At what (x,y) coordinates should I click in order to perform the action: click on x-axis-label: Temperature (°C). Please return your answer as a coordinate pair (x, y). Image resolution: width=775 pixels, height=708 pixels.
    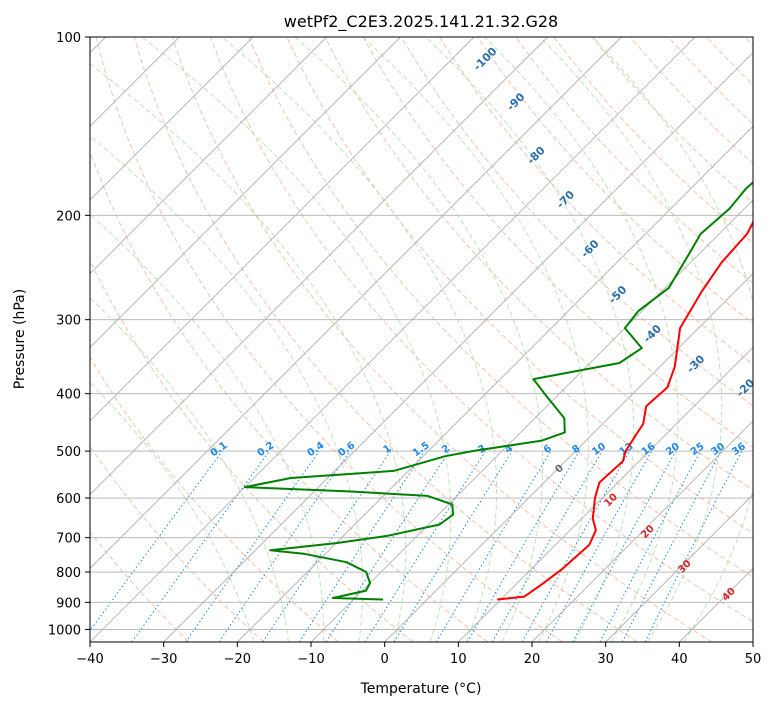
    Looking at the image, I should click on (421, 689).